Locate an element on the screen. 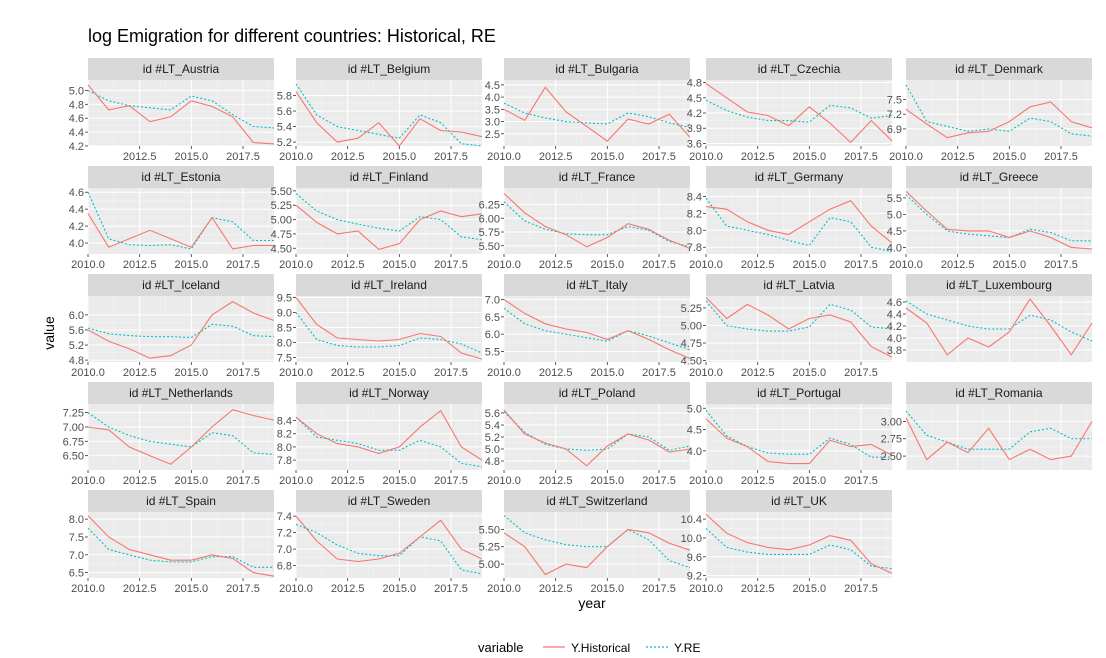  strip-label: id #LT_France is located at coordinates (597, 177).